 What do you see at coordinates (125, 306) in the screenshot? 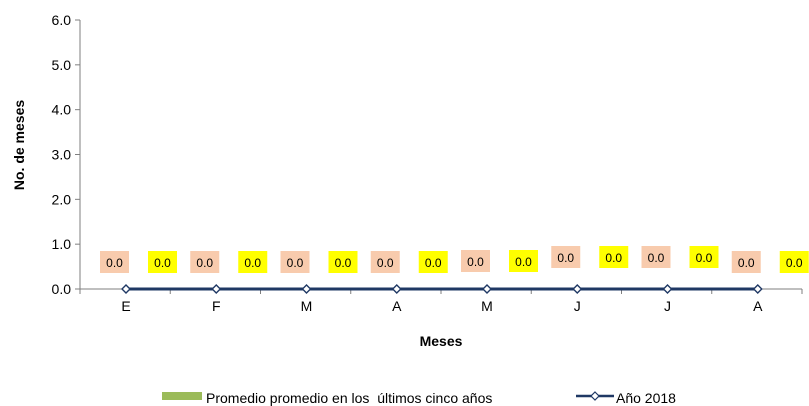
I see `x-tick-label: E` at bounding box center [125, 306].